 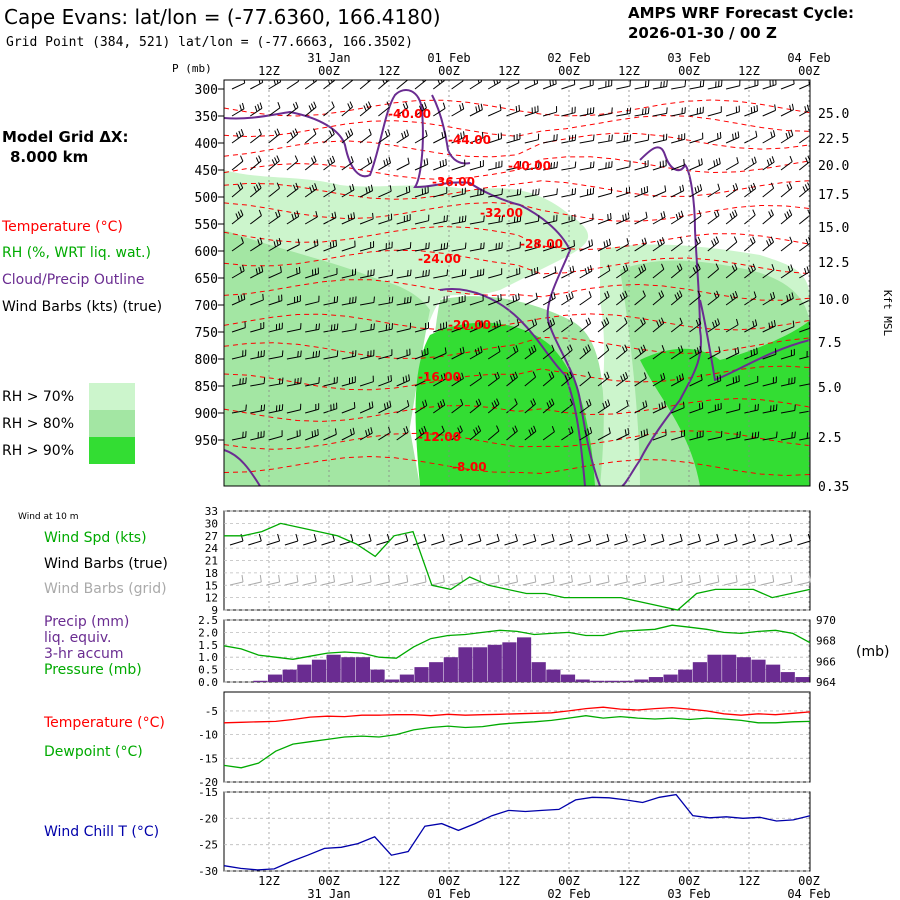 I want to click on legend-cloud-outline: Cloud/Precip Outline, so click(x=73, y=280).